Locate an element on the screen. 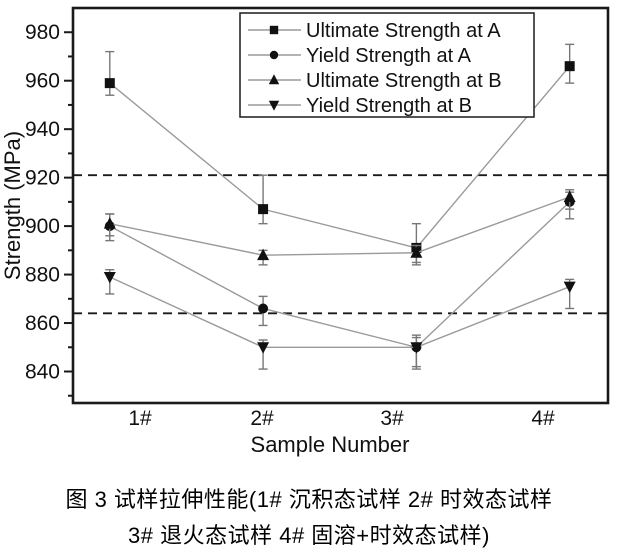  y-tick-label: 900 is located at coordinates (42, 226).